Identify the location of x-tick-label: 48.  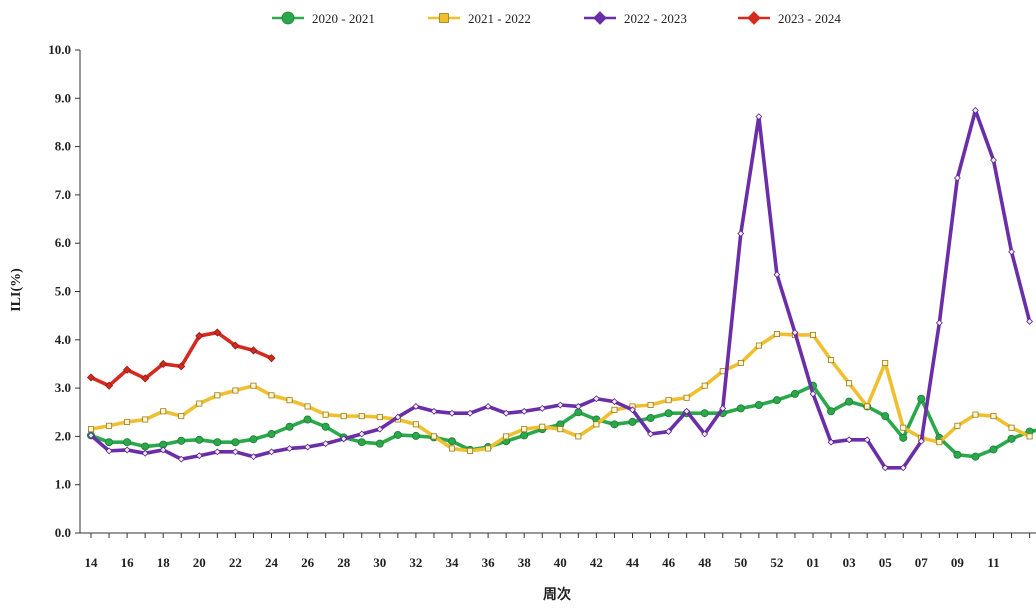
(705, 562).